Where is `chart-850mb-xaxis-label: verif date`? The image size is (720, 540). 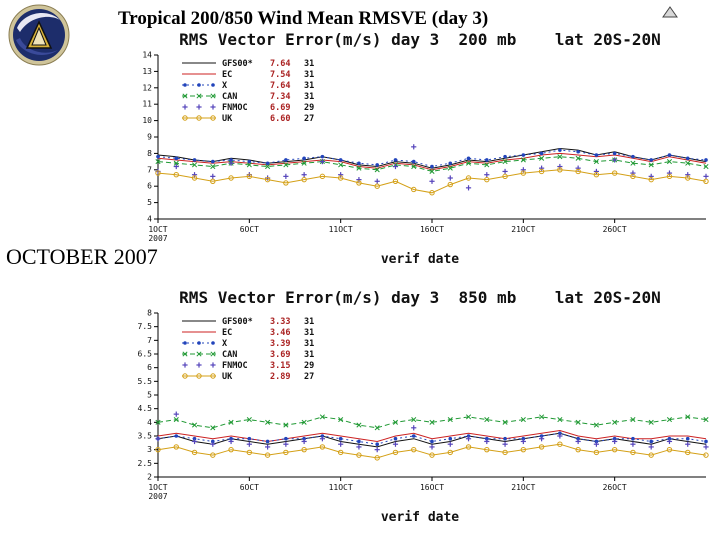
chart-850mb-xaxis-label: verif date is located at coordinates (420, 517).